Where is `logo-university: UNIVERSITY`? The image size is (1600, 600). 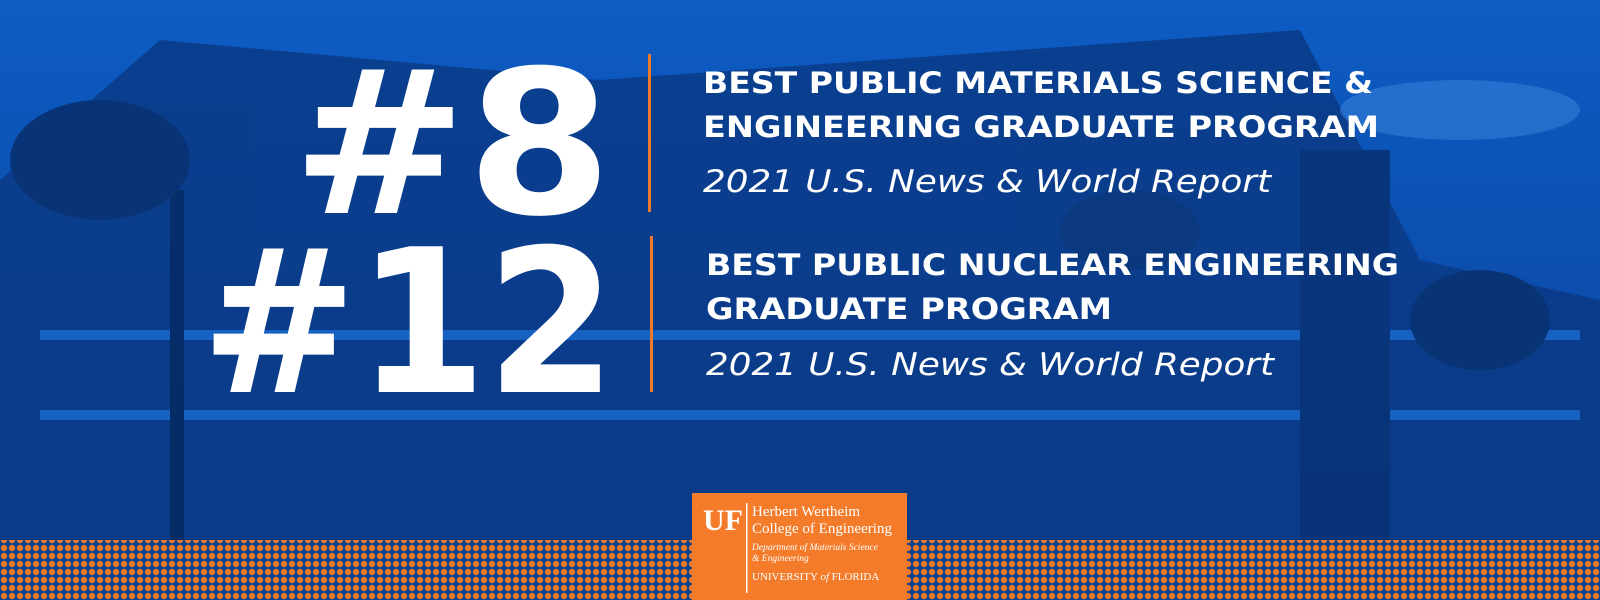 logo-university: UNIVERSITY is located at coordinates (785, 577).